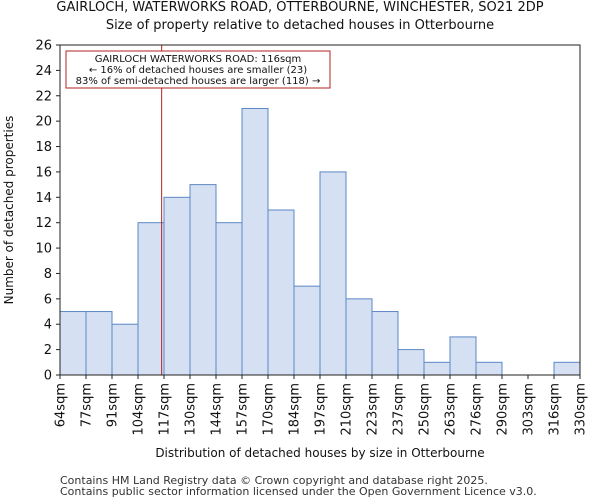 The height and width of the screenshot is (500, 600). What do you see at coordinates (48, 350) in the screenshot?
I see `y-tick-label: 2` at bounding box center [48, 350].